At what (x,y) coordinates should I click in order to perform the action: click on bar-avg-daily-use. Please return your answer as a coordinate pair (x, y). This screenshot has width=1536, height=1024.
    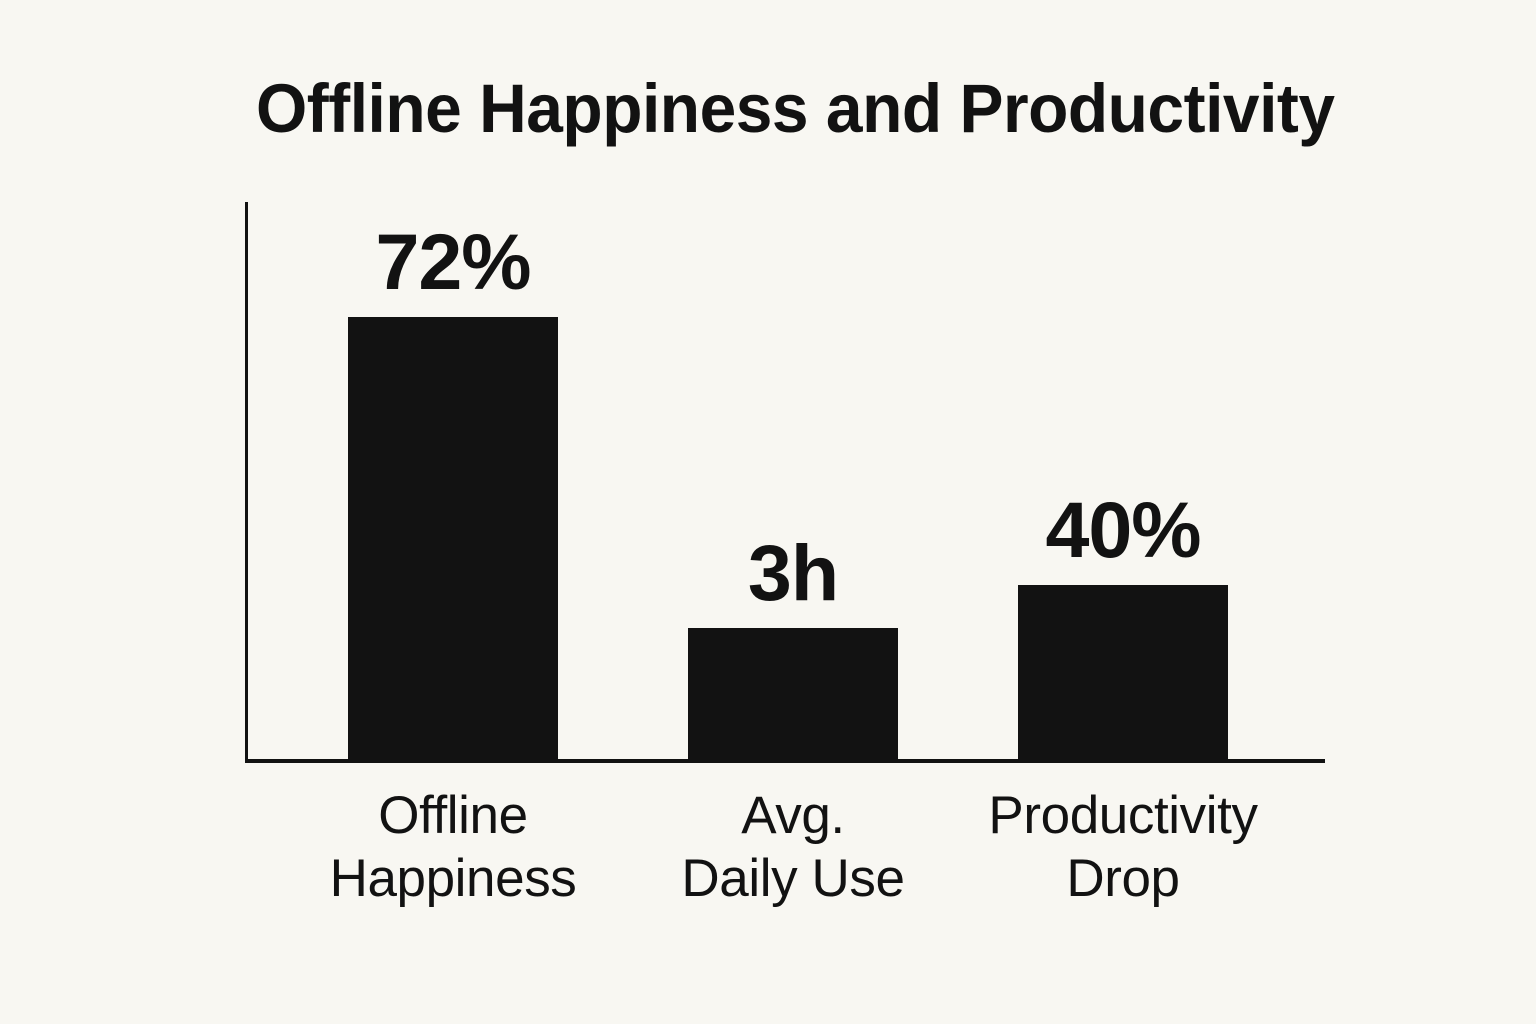
    Looking at the image, I should click on (793, 694).